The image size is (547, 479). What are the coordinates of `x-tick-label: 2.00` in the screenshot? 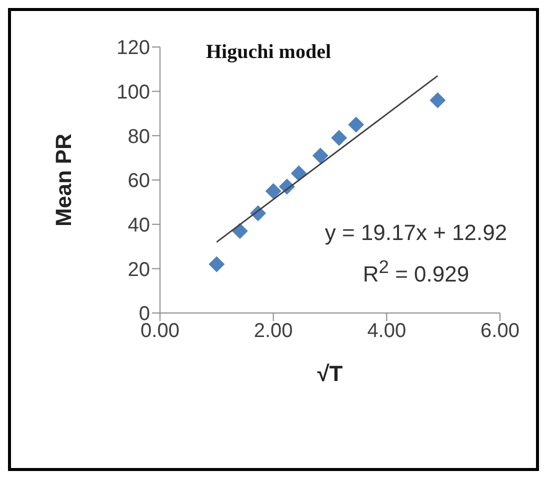 It's located at (273, 331).